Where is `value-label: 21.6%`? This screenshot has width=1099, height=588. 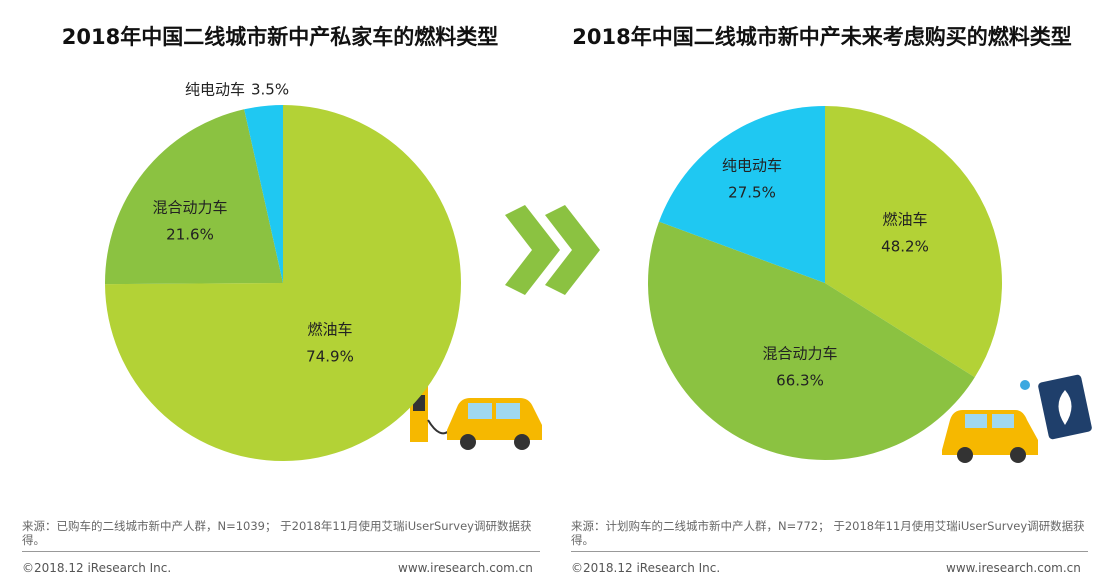 value-label: 21.6% is located at coordinates (190, 235).